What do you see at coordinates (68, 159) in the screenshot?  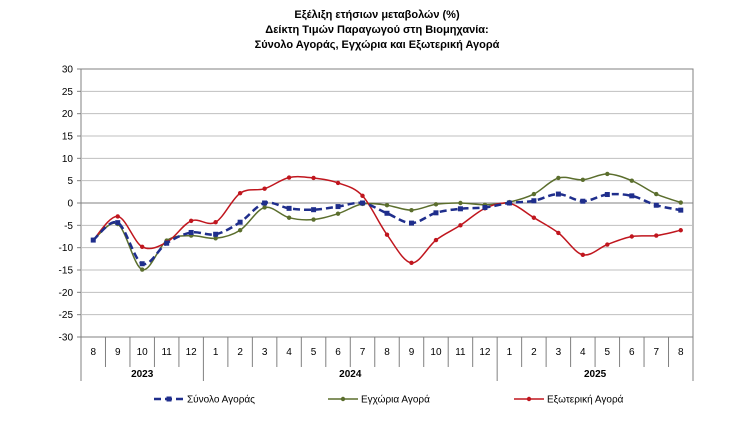 I see `y-tick-label: 10` at bounding box center [68, 159].